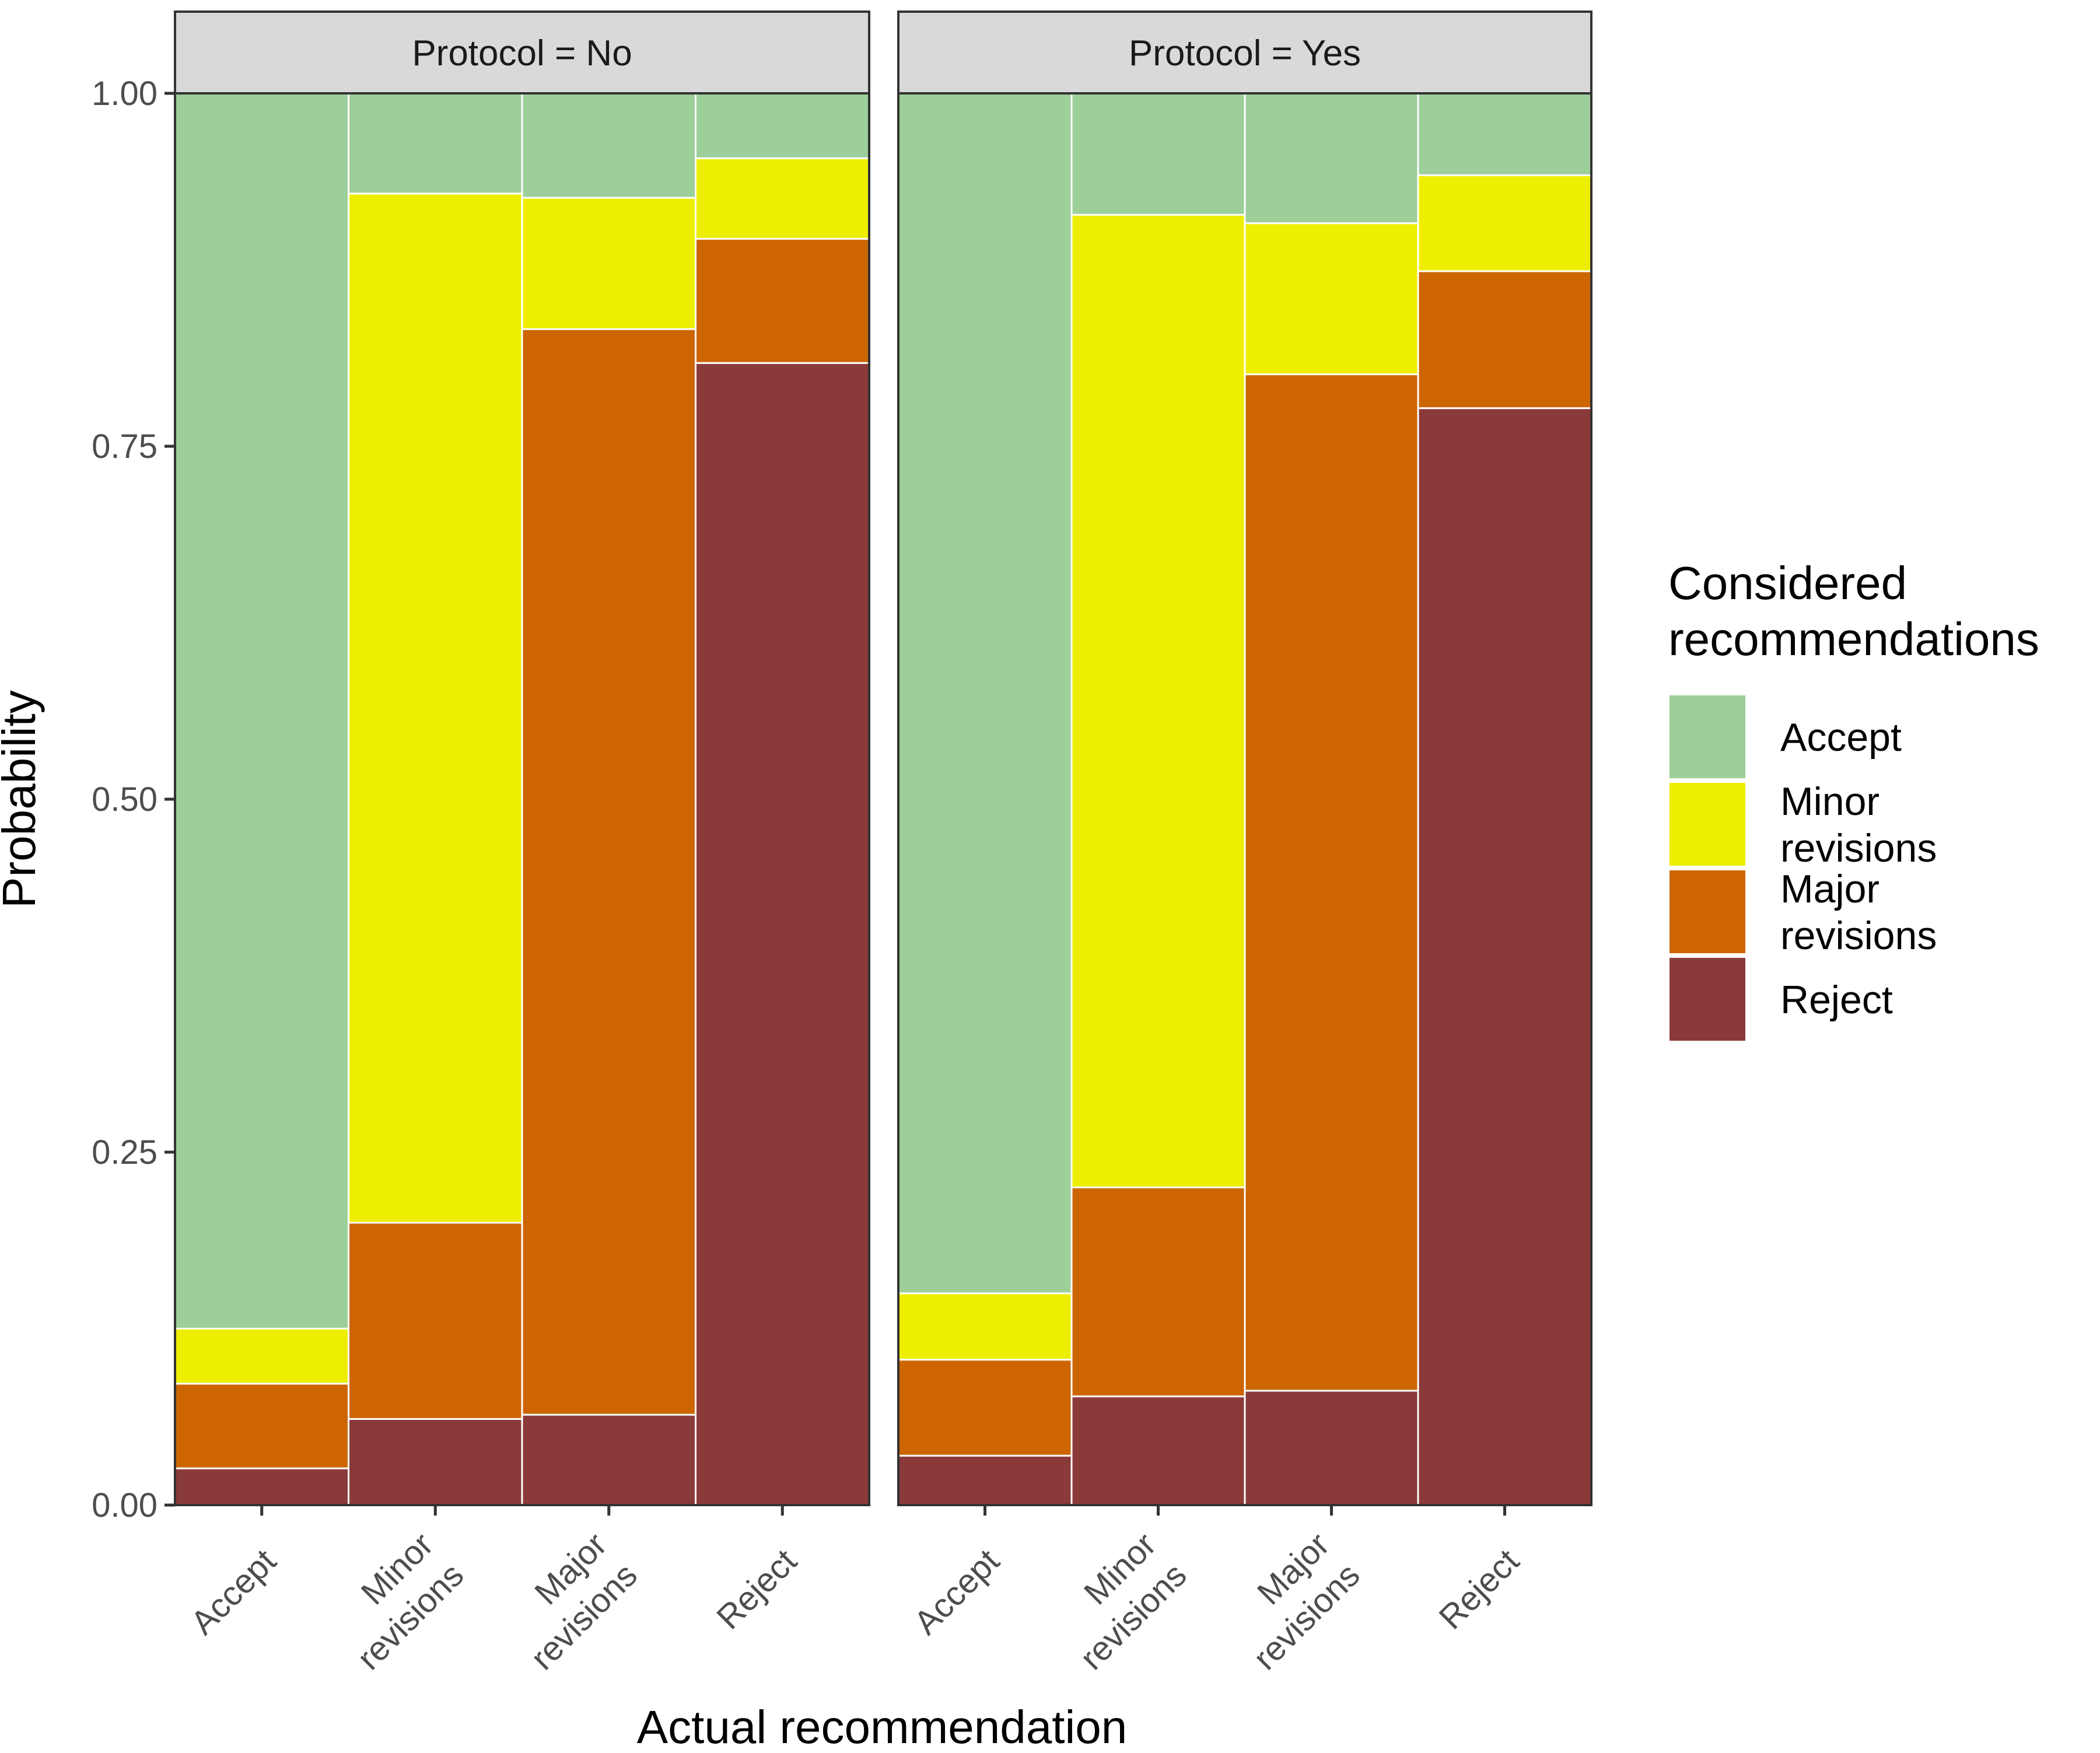  What do you see at coordinates (125, 799) in the screenshot?
I see `y-tick-label: 0.50` at bounding box center [125, 799].